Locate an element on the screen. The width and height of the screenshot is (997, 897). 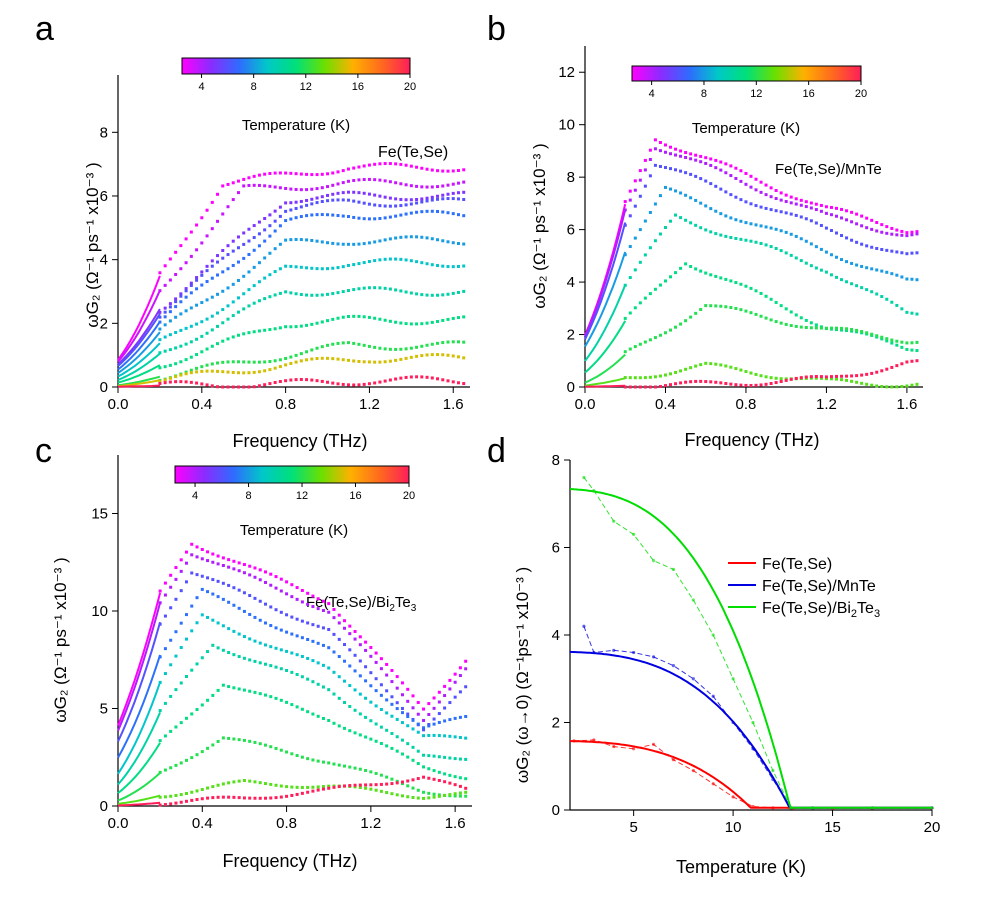
panel-b-y-tick-label: 2 is located at coordinates (571, 335).